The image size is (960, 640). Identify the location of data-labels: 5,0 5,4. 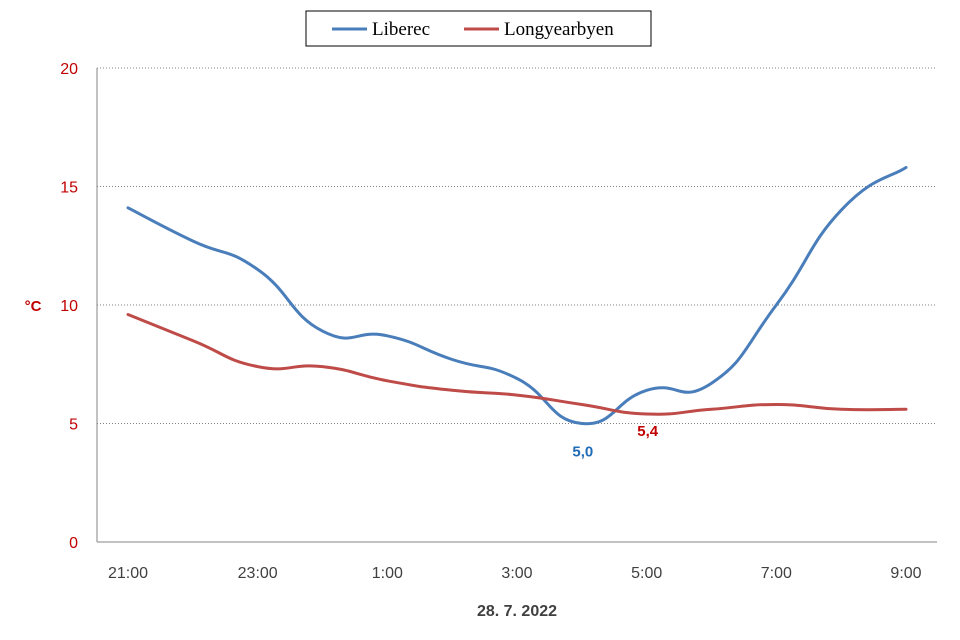
(615, 441).